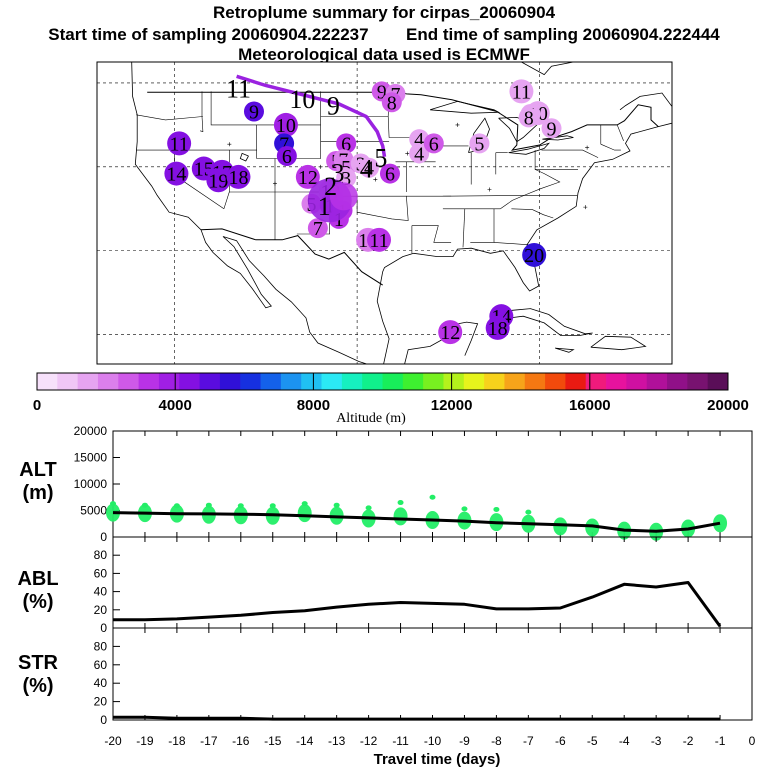  Describe the element at coordinates (371, 418) in the screenshot. I see `colorbar-title: Altitude (m)` at that location.